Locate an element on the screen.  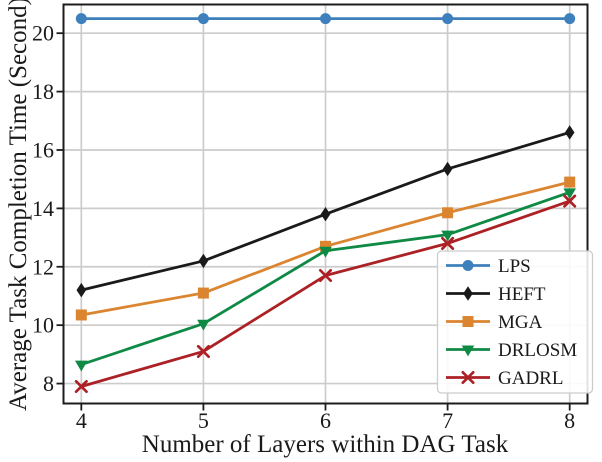
legend-entry-LPS: LPS is located at coordinates (488, 266).